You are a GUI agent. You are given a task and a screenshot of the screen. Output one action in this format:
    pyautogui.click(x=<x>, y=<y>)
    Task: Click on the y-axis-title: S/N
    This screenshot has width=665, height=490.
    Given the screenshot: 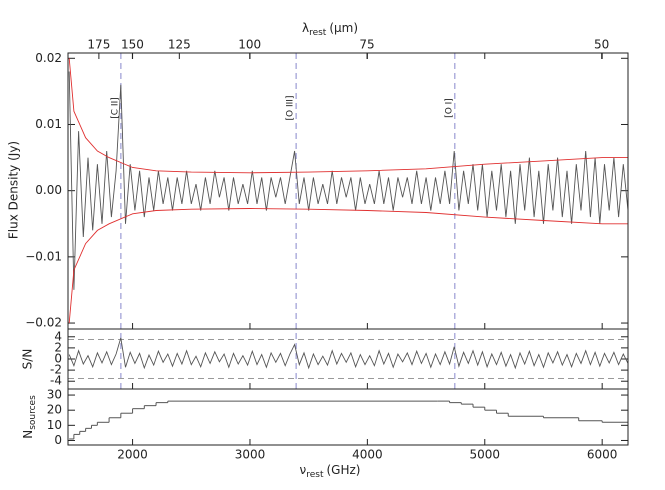 What is the action you would take?
    pyautogui.click(x=28, y=359)
    